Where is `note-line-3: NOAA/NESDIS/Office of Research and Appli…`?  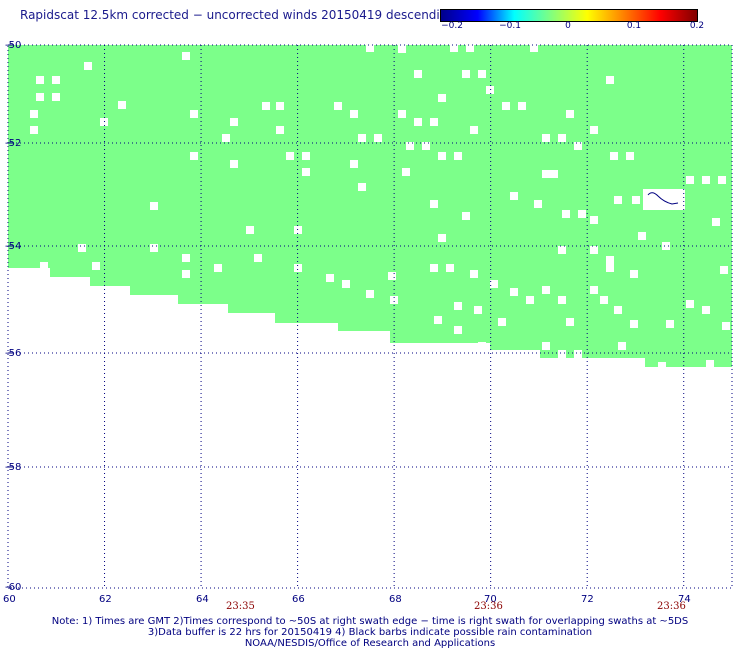 note-line-3: NOAA/NESDIS/Office of Research and Appli… is located at coordinates (370, 643).